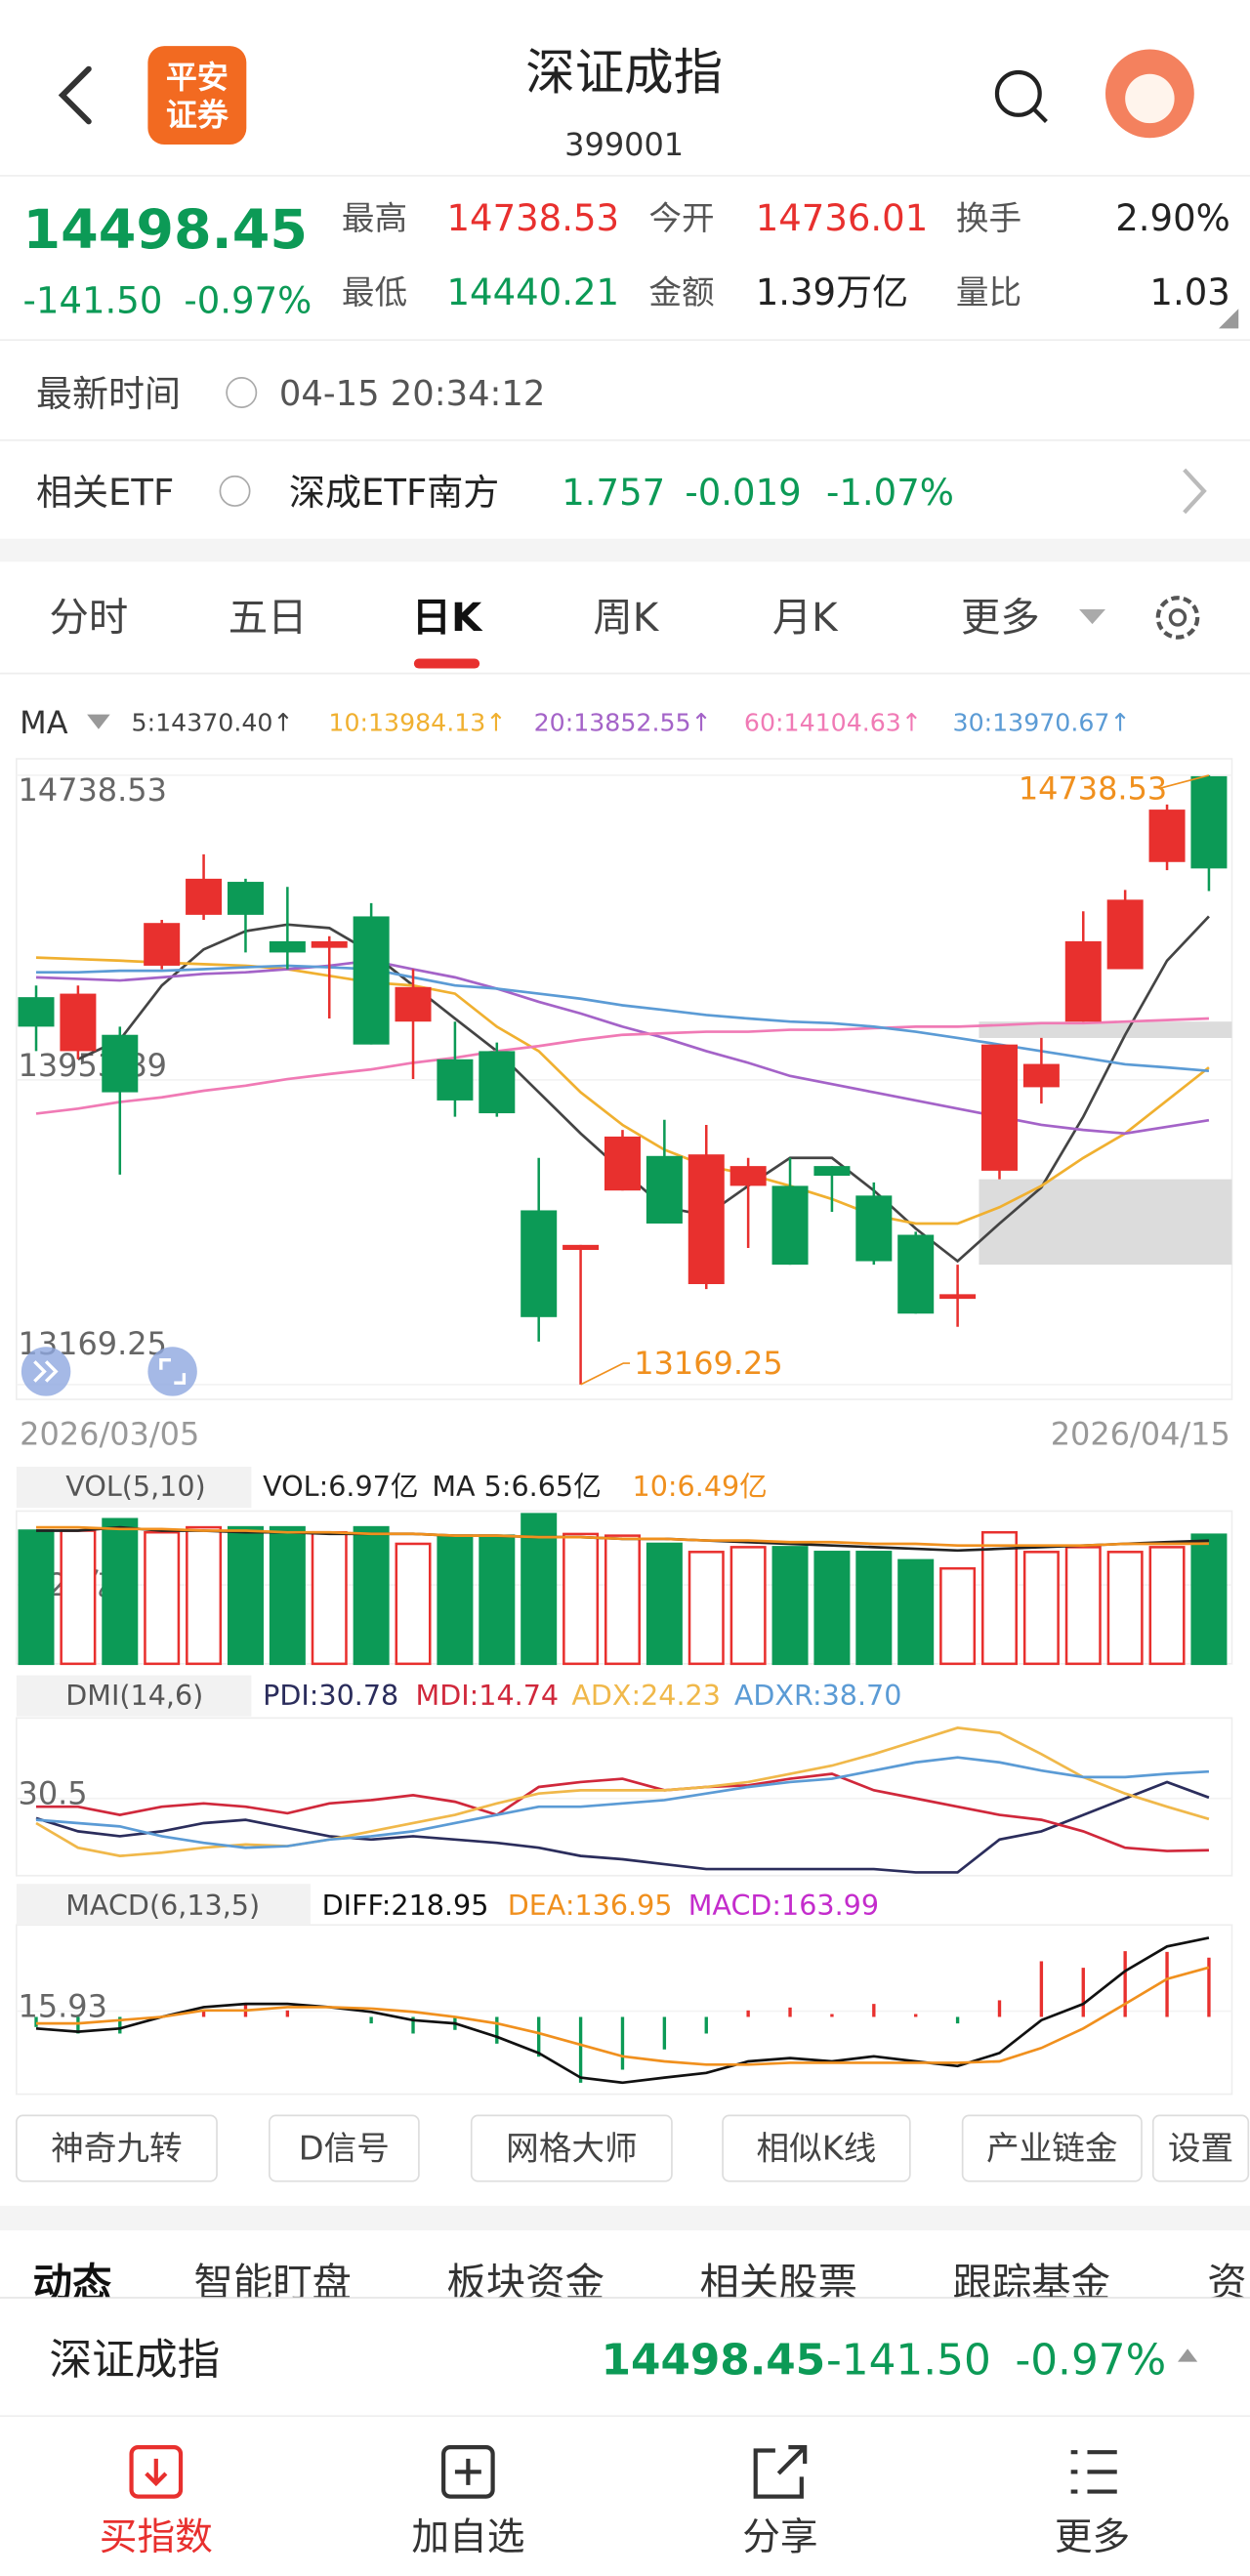  I want to click on stat-label: 换手, so click(988, 218).